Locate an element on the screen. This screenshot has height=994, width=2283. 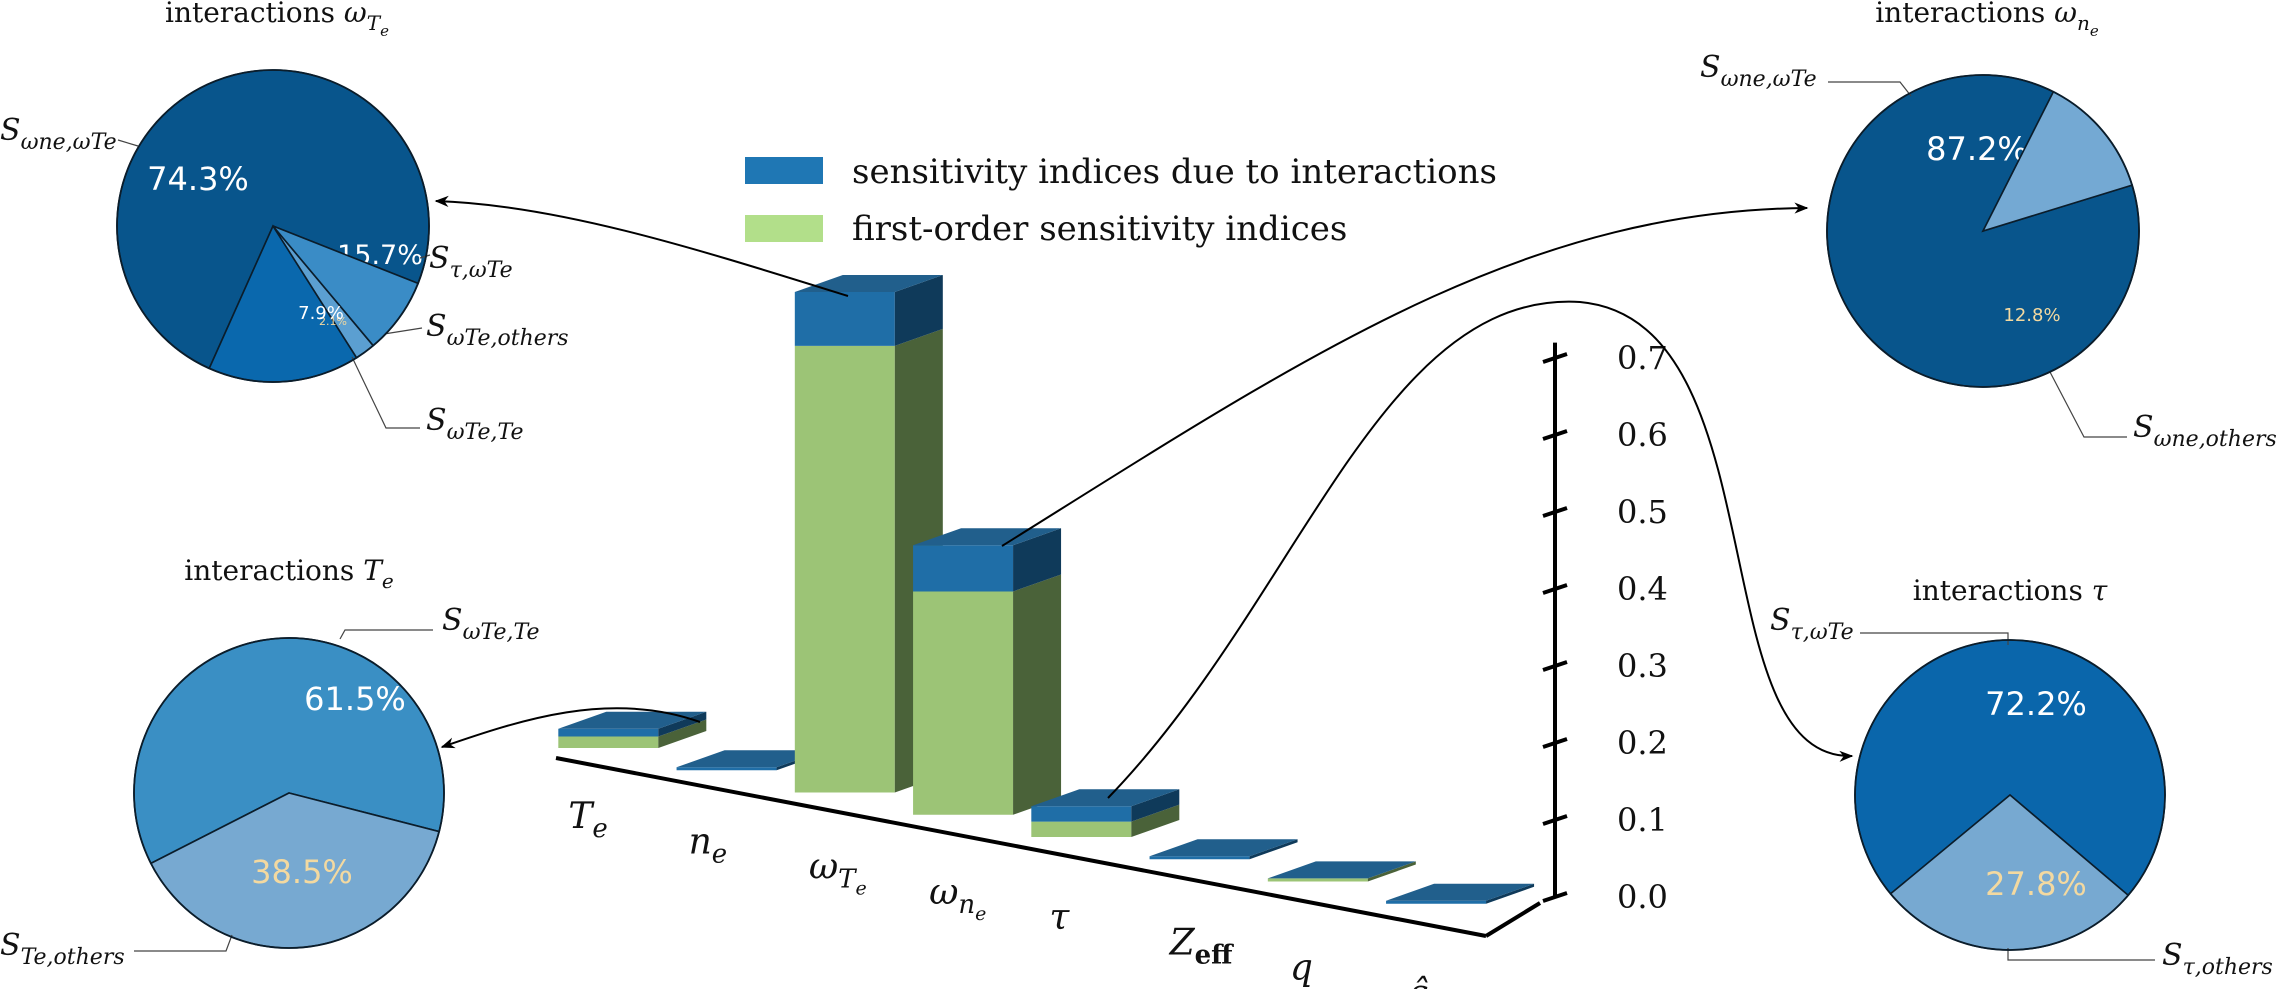
pie-chart: 72.2% Sτ,ωTe 27.8% Sτ,others interactions τ is located at coordinates (2021, 777).